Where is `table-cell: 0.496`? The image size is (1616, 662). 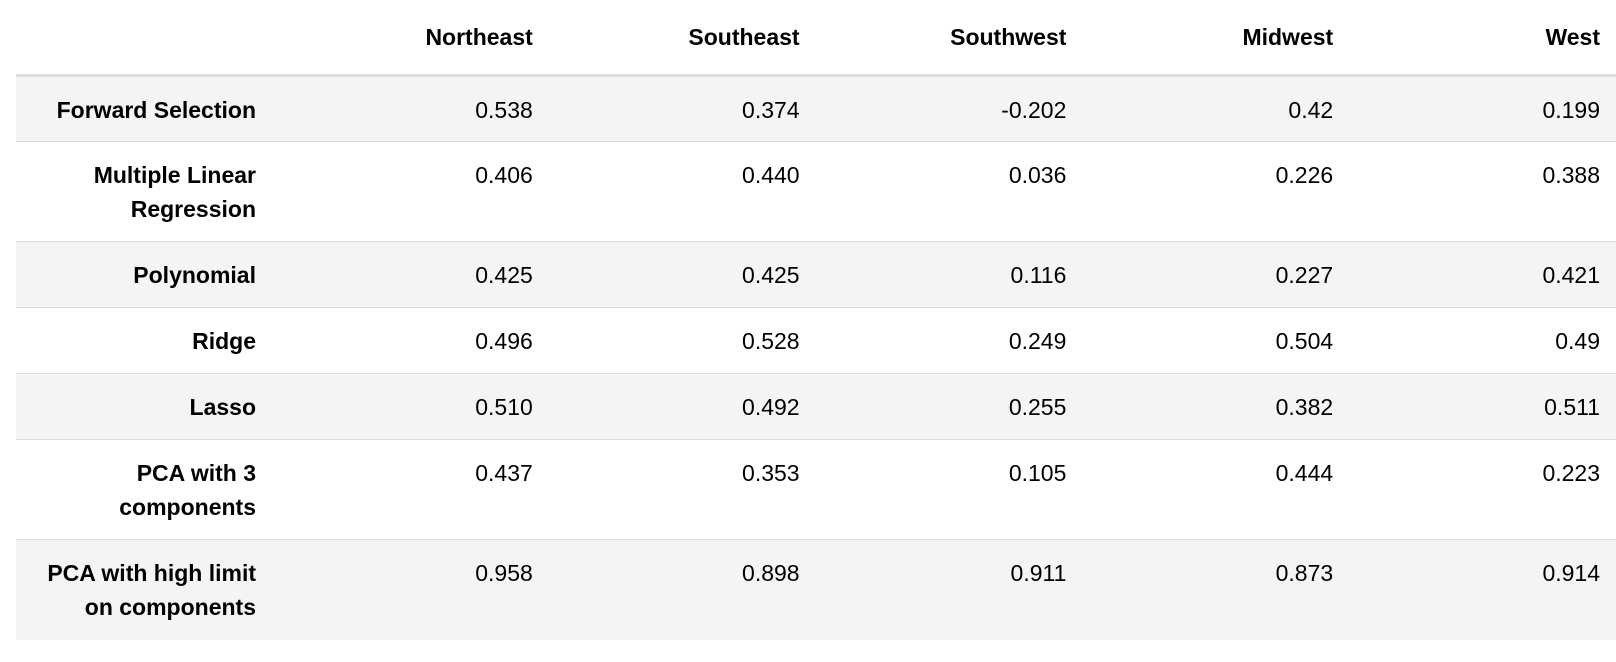 table-cell: 0.496 is located at coordinates (504, 341).